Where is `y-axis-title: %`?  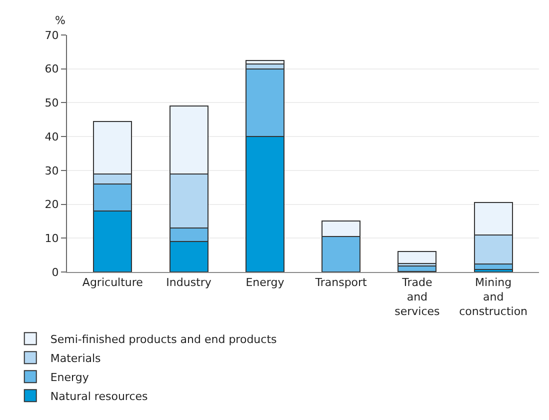
y-axis-title: % is located at coordinates (60, 20).